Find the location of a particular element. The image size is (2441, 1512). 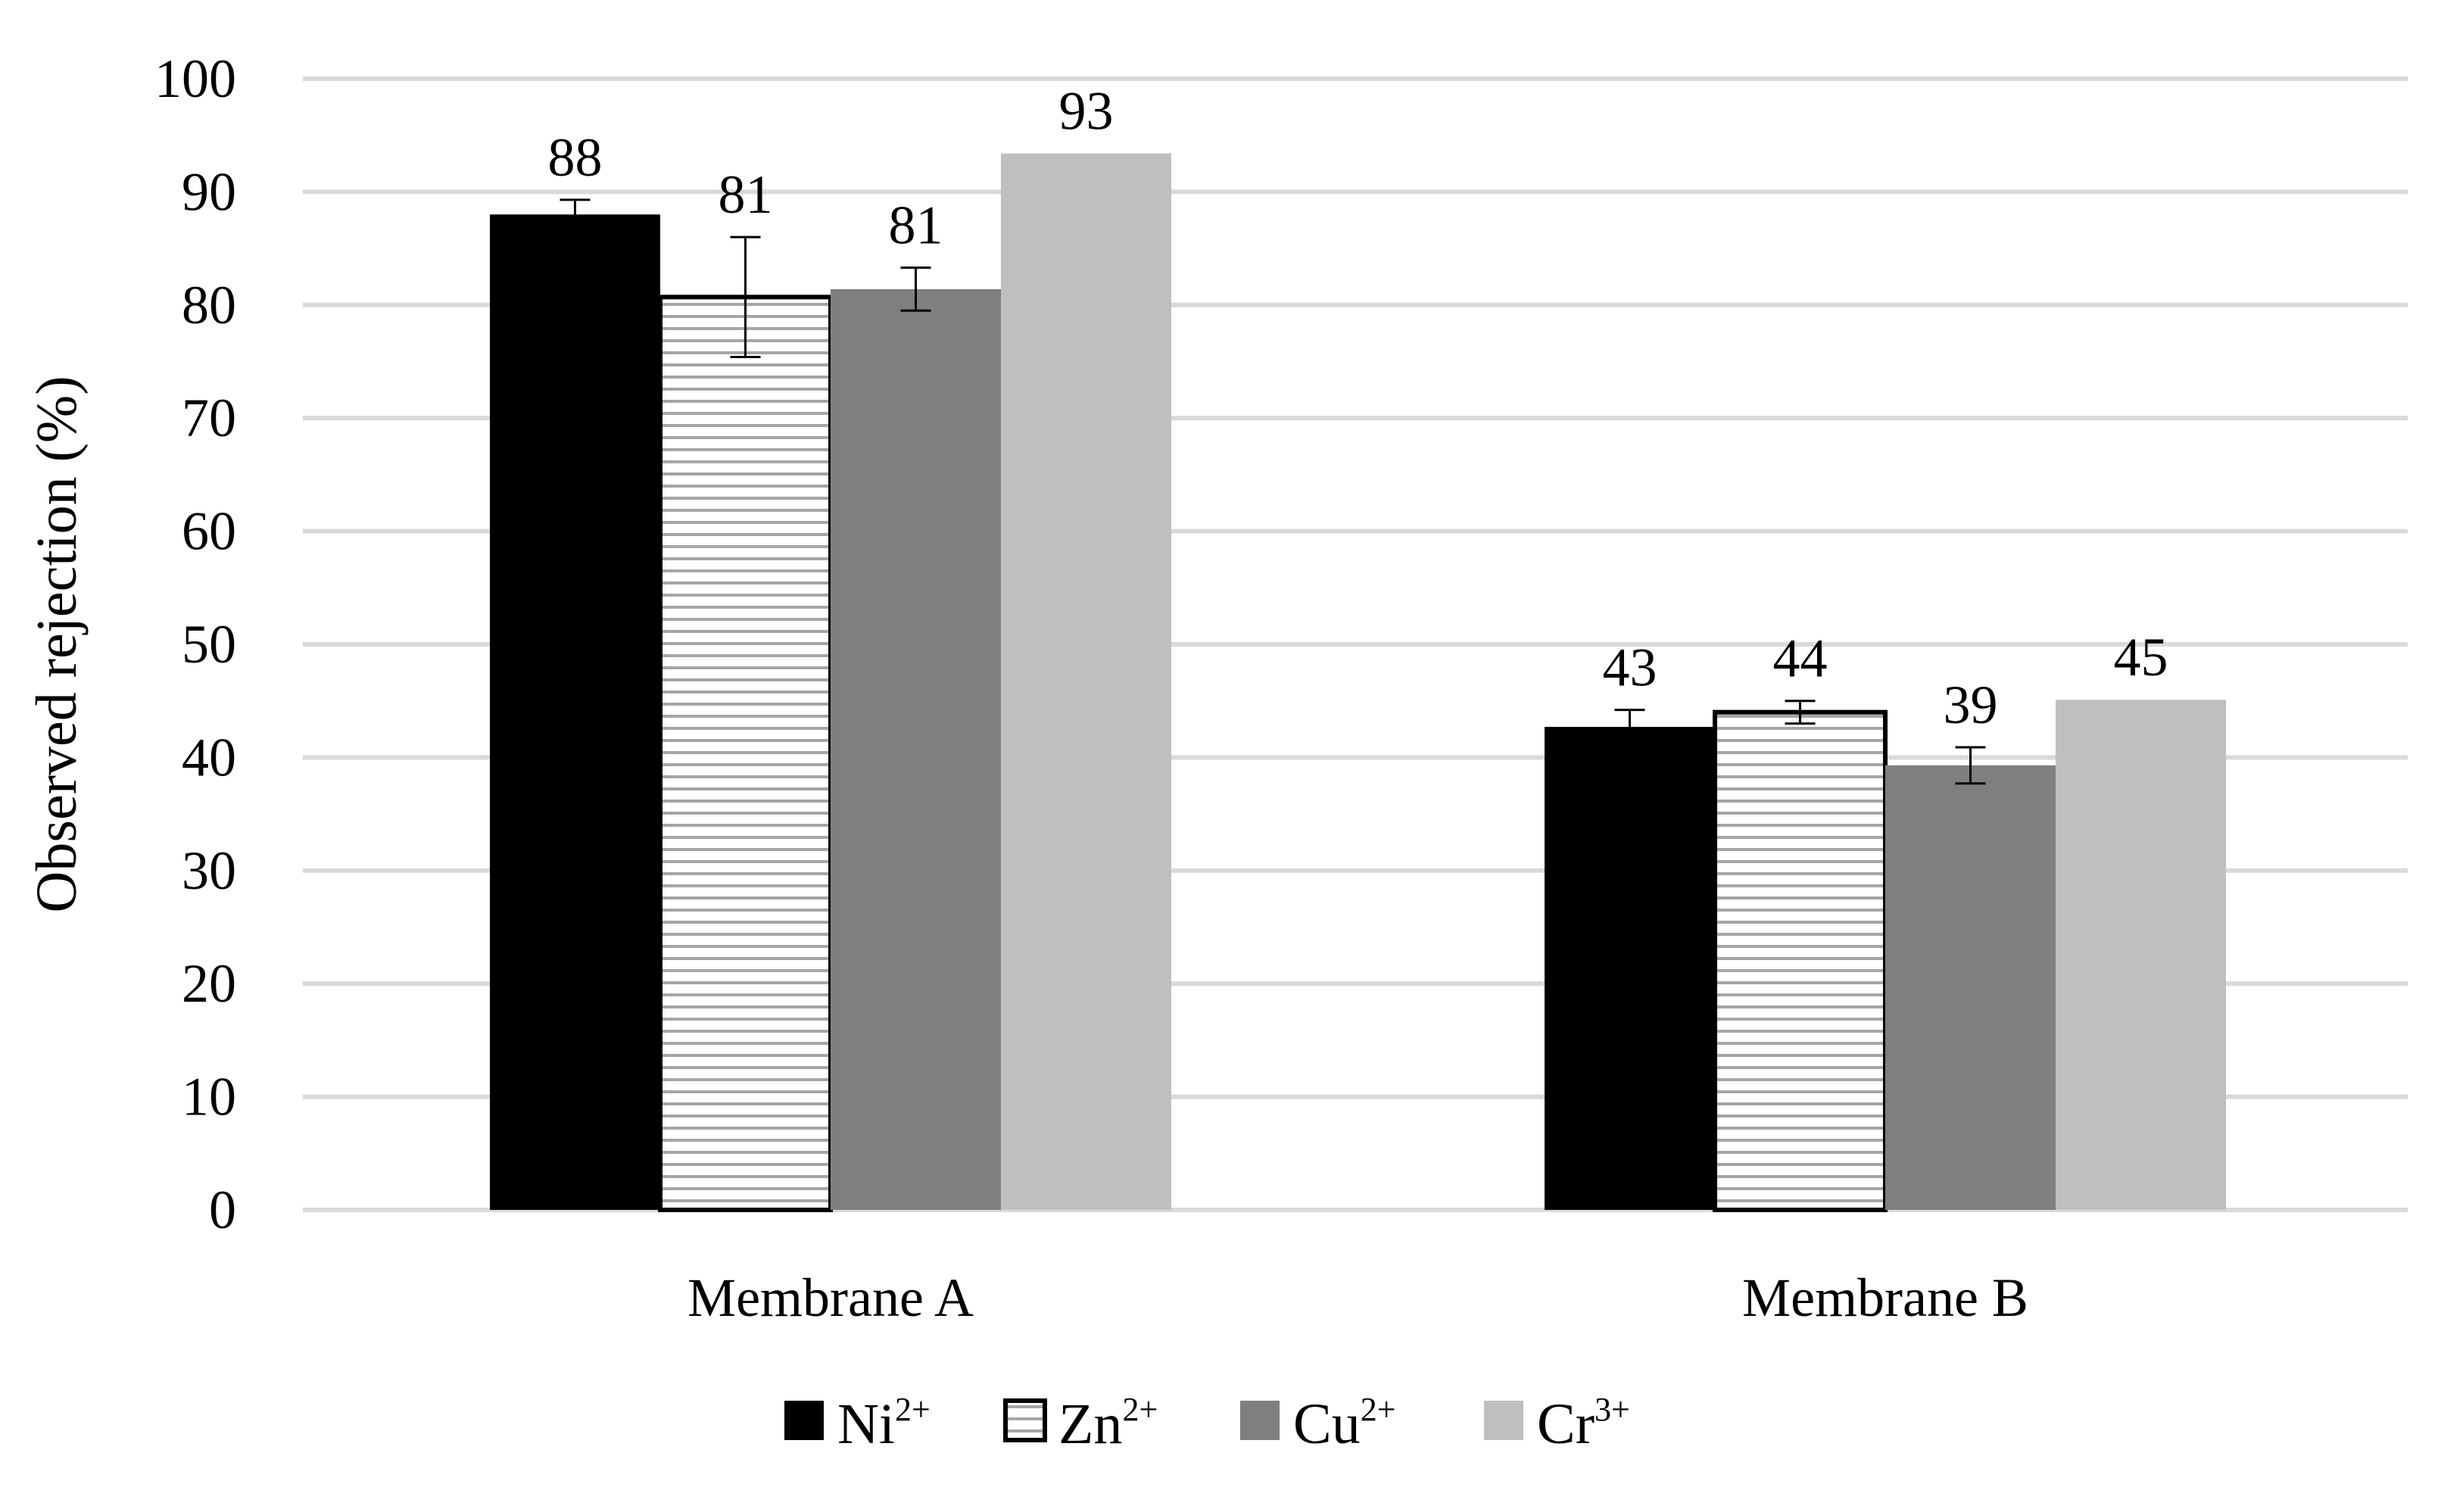

bar-zn-membrane-a is located at coordinates (745, 753).